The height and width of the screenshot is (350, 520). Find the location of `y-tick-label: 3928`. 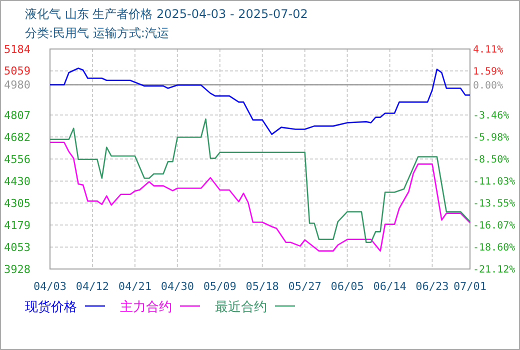

y-tick-label: 3928 is located at coordinates (17, 269).